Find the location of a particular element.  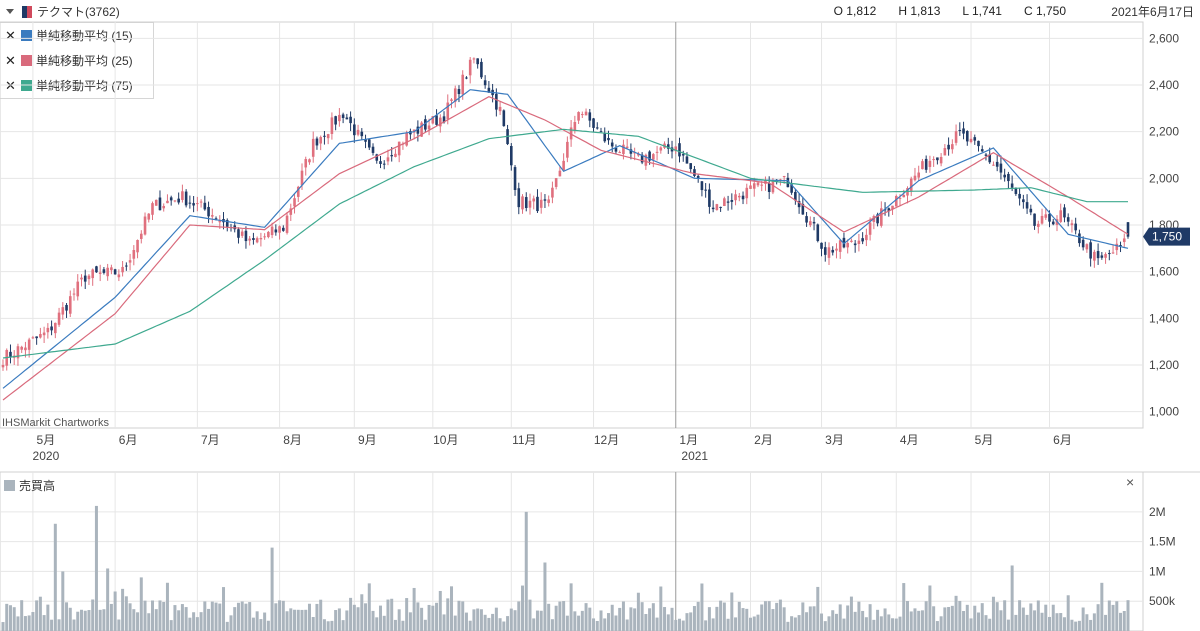

close-volume-panel-icon: × is located at coordinates (1130, 482).